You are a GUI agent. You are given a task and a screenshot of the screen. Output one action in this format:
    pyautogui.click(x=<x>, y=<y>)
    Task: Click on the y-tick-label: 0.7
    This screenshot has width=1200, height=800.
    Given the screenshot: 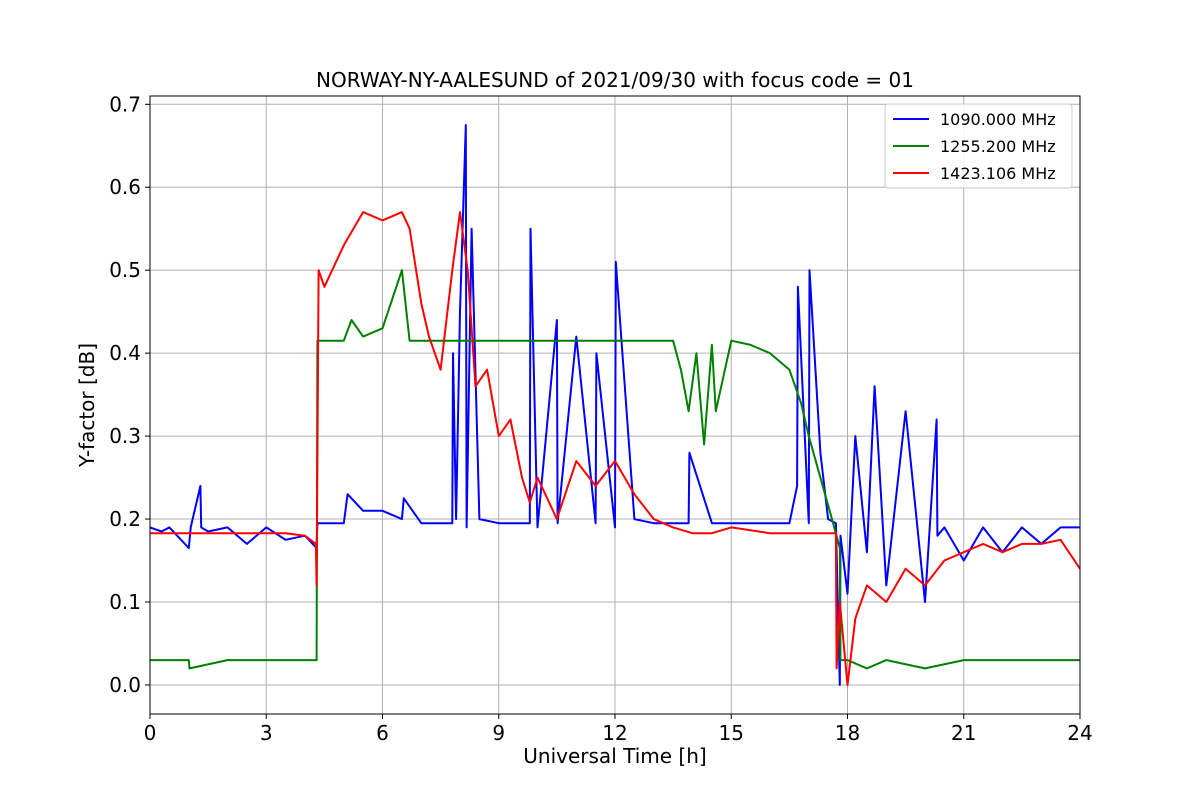 What is the action you would take?
    pyautogui.click(x=125, y=104)
    